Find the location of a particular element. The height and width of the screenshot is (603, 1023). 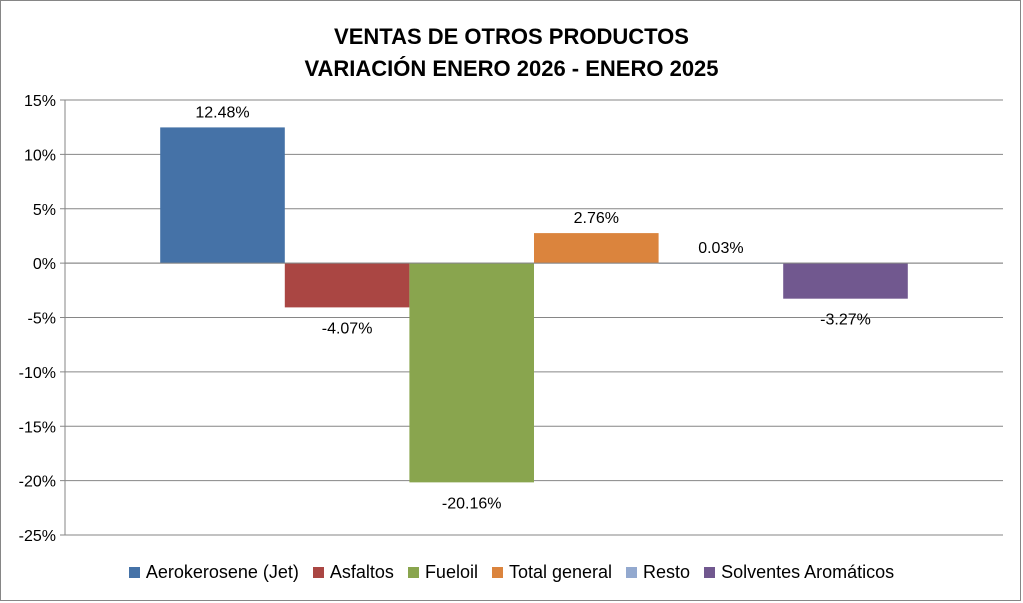

legend-item: Resto is located at coordinates (658, 572).